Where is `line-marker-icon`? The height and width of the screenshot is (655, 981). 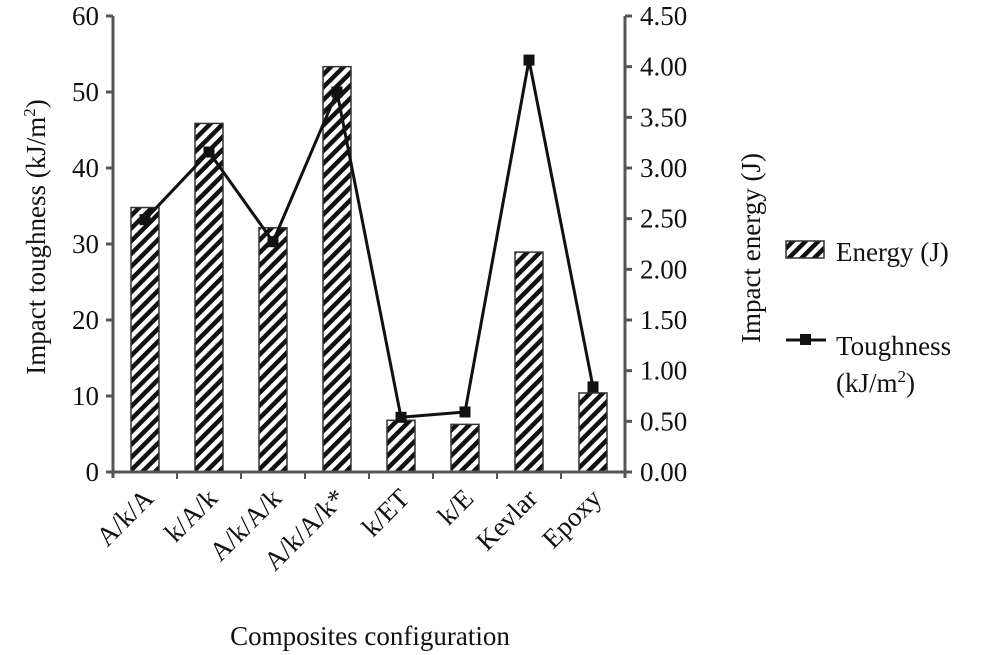
line-marker-icon is located at coordinates (806, 339).